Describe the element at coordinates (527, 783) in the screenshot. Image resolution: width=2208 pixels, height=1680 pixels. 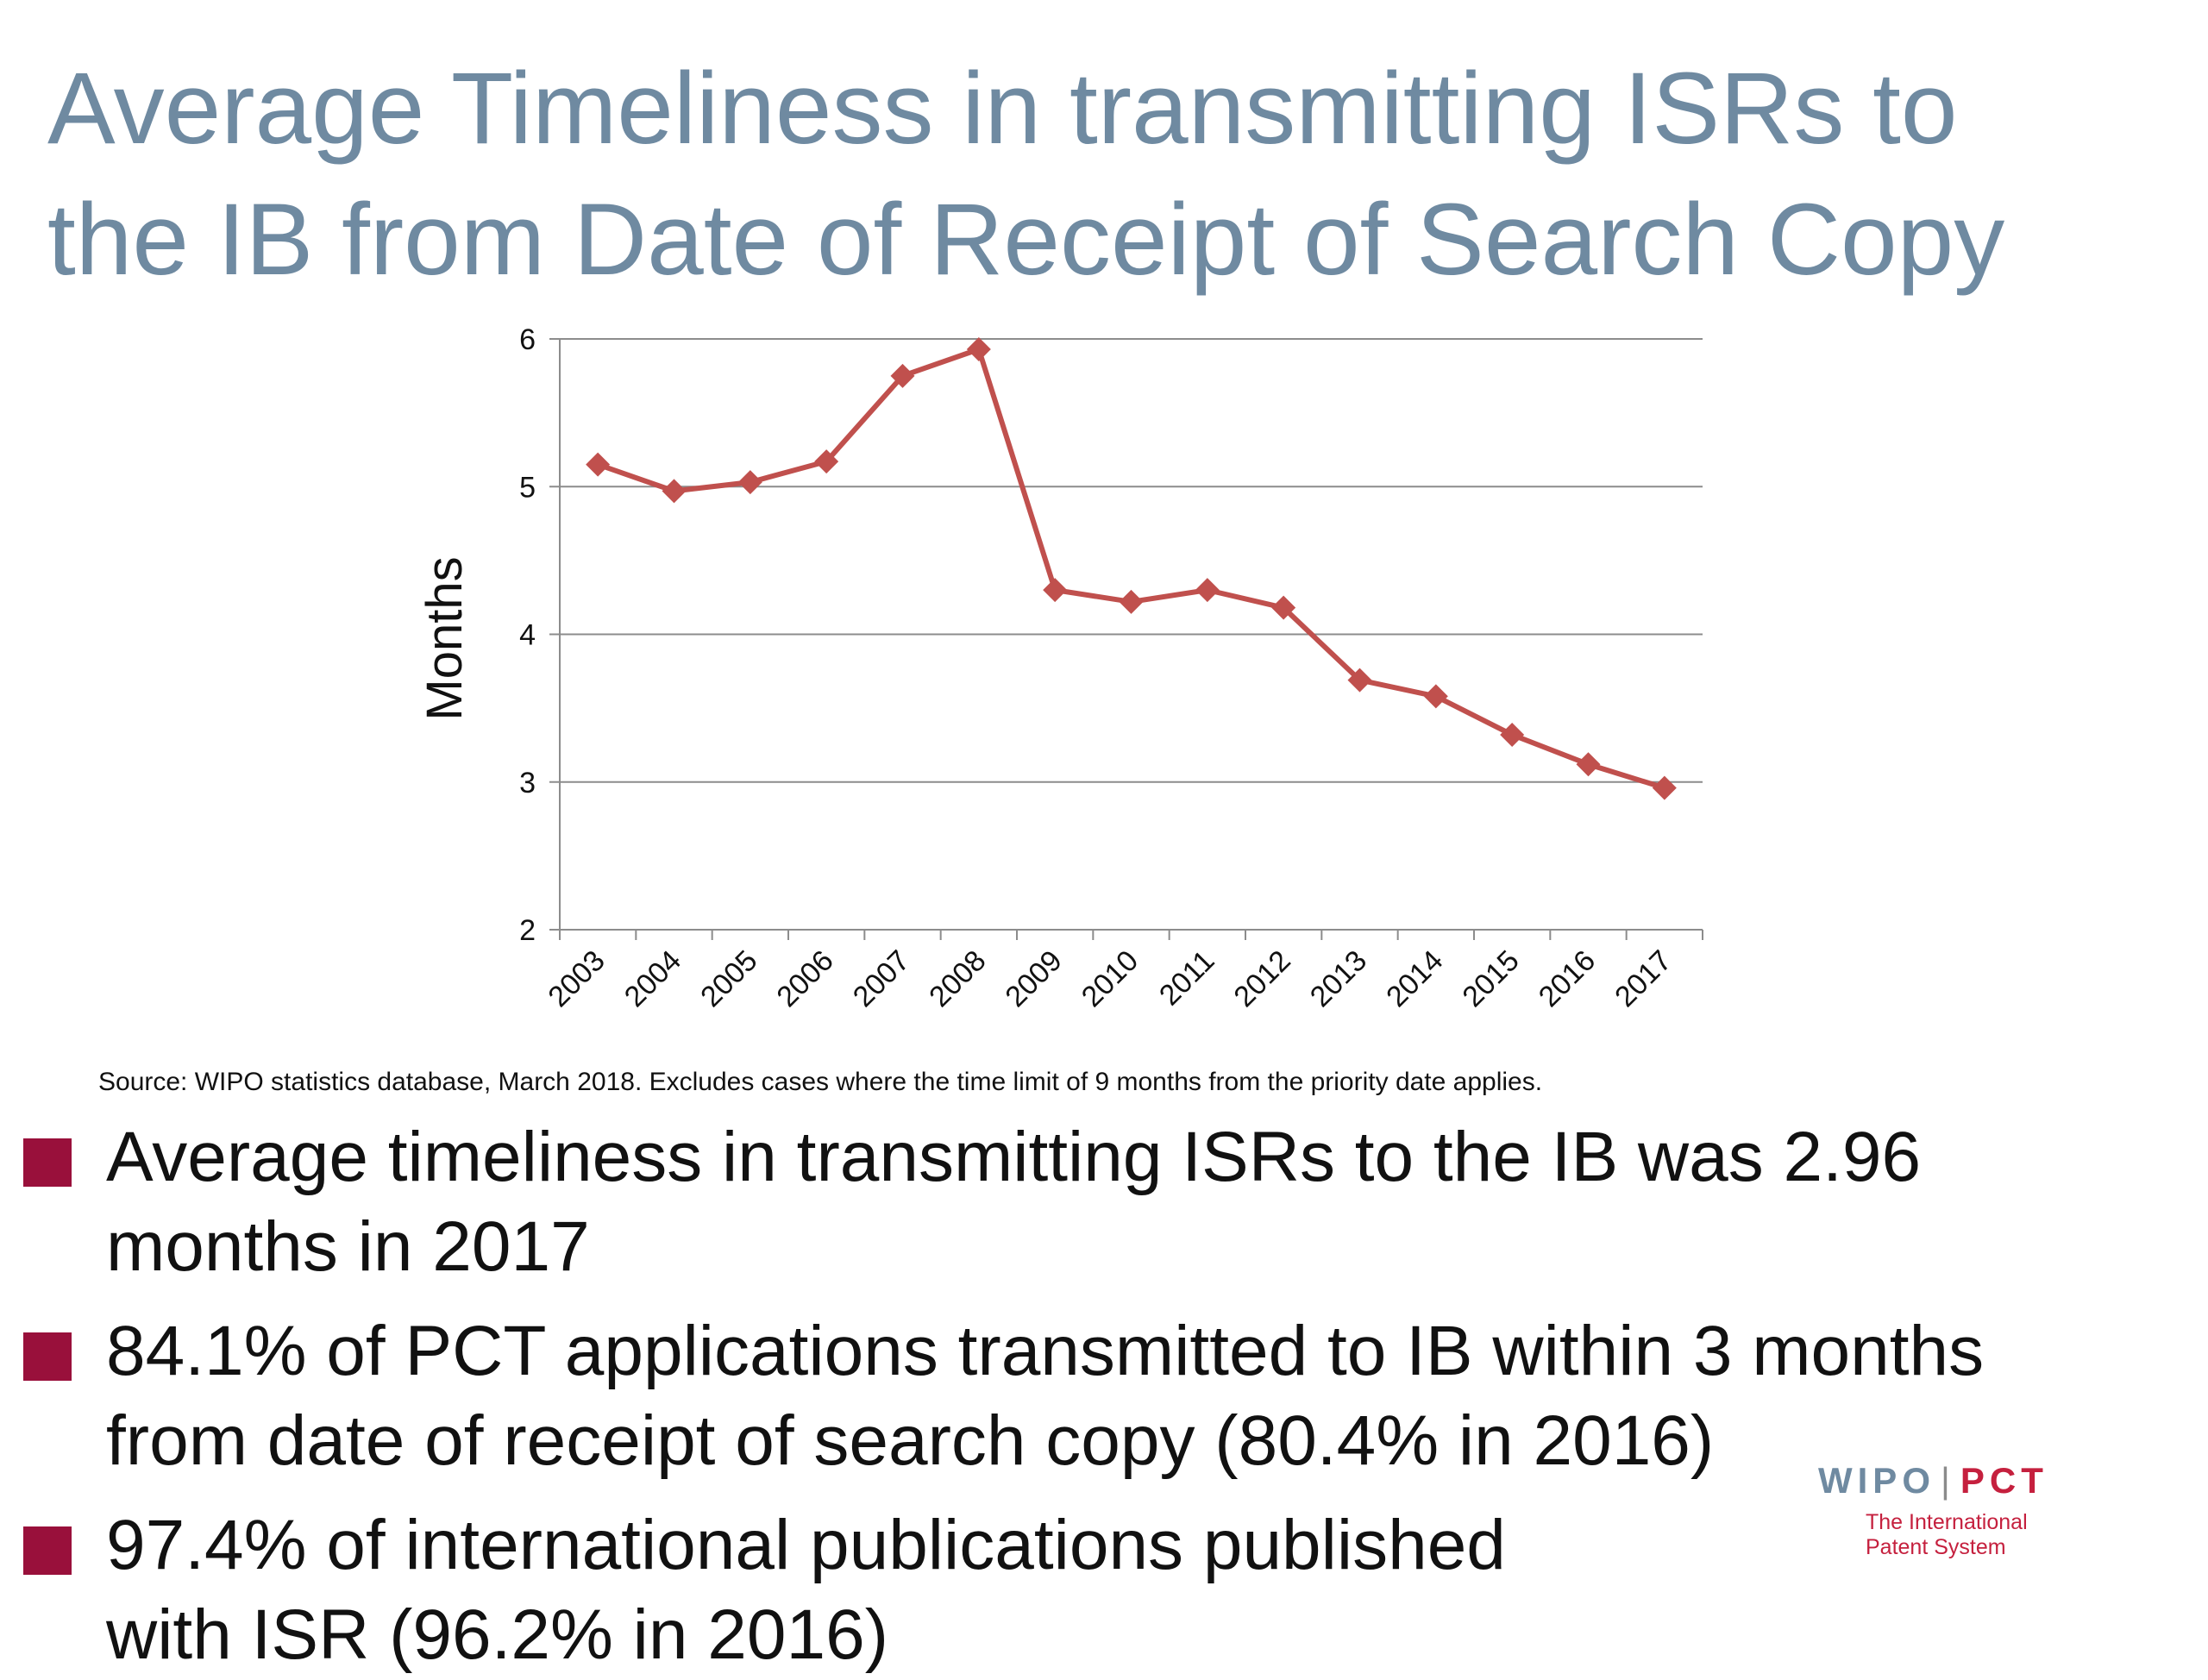
I see `y-tick-label: 3` at that location.